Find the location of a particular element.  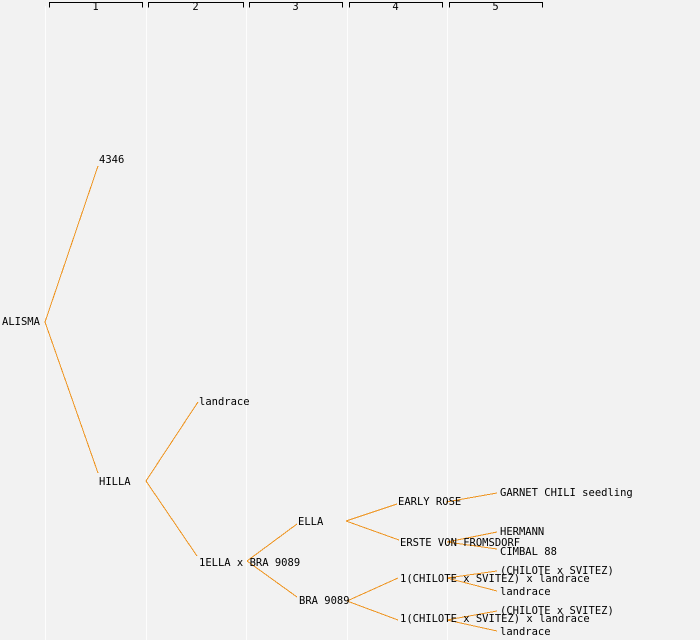

edge-bra-9089-to-1chilote-x-svitez-x-landrace-b is located at coordinates (372, 610).